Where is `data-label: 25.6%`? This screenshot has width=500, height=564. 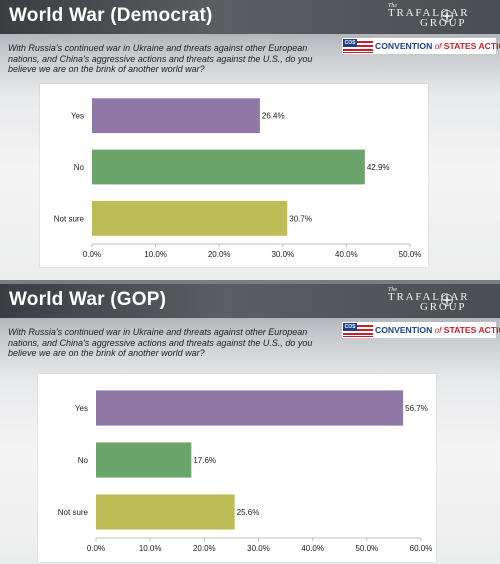 data-label: 25.6% is located at coordinates (248, 512).